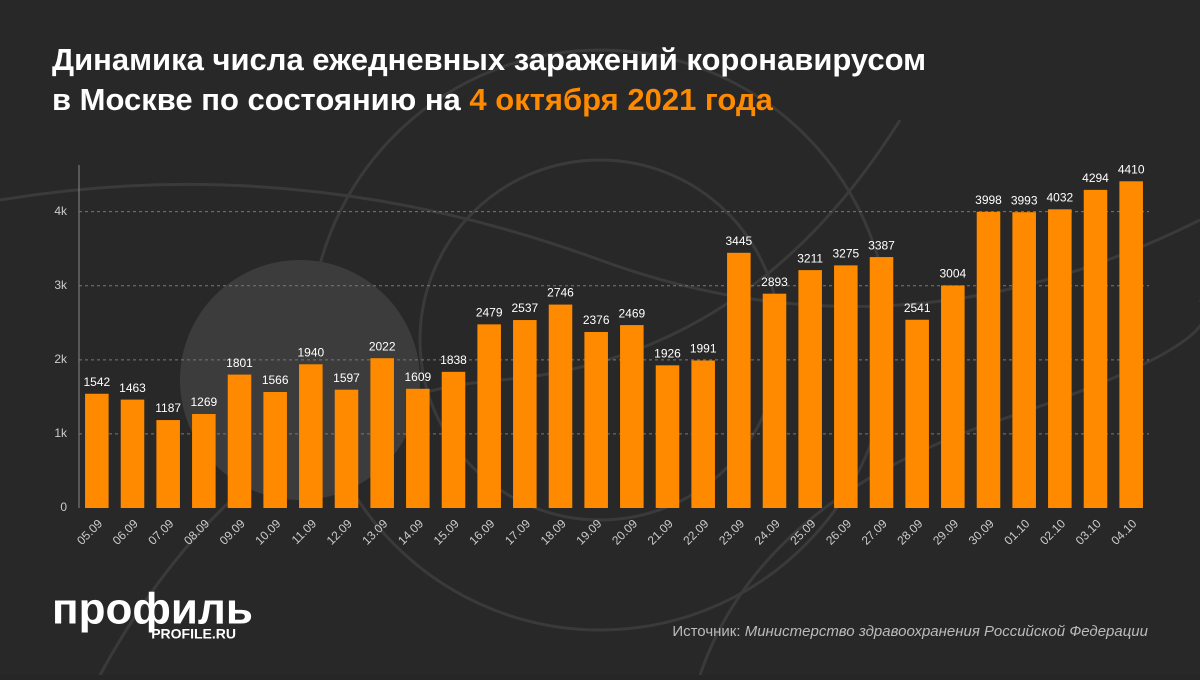  I want to click on value-label: 1838, so click(453, 360).